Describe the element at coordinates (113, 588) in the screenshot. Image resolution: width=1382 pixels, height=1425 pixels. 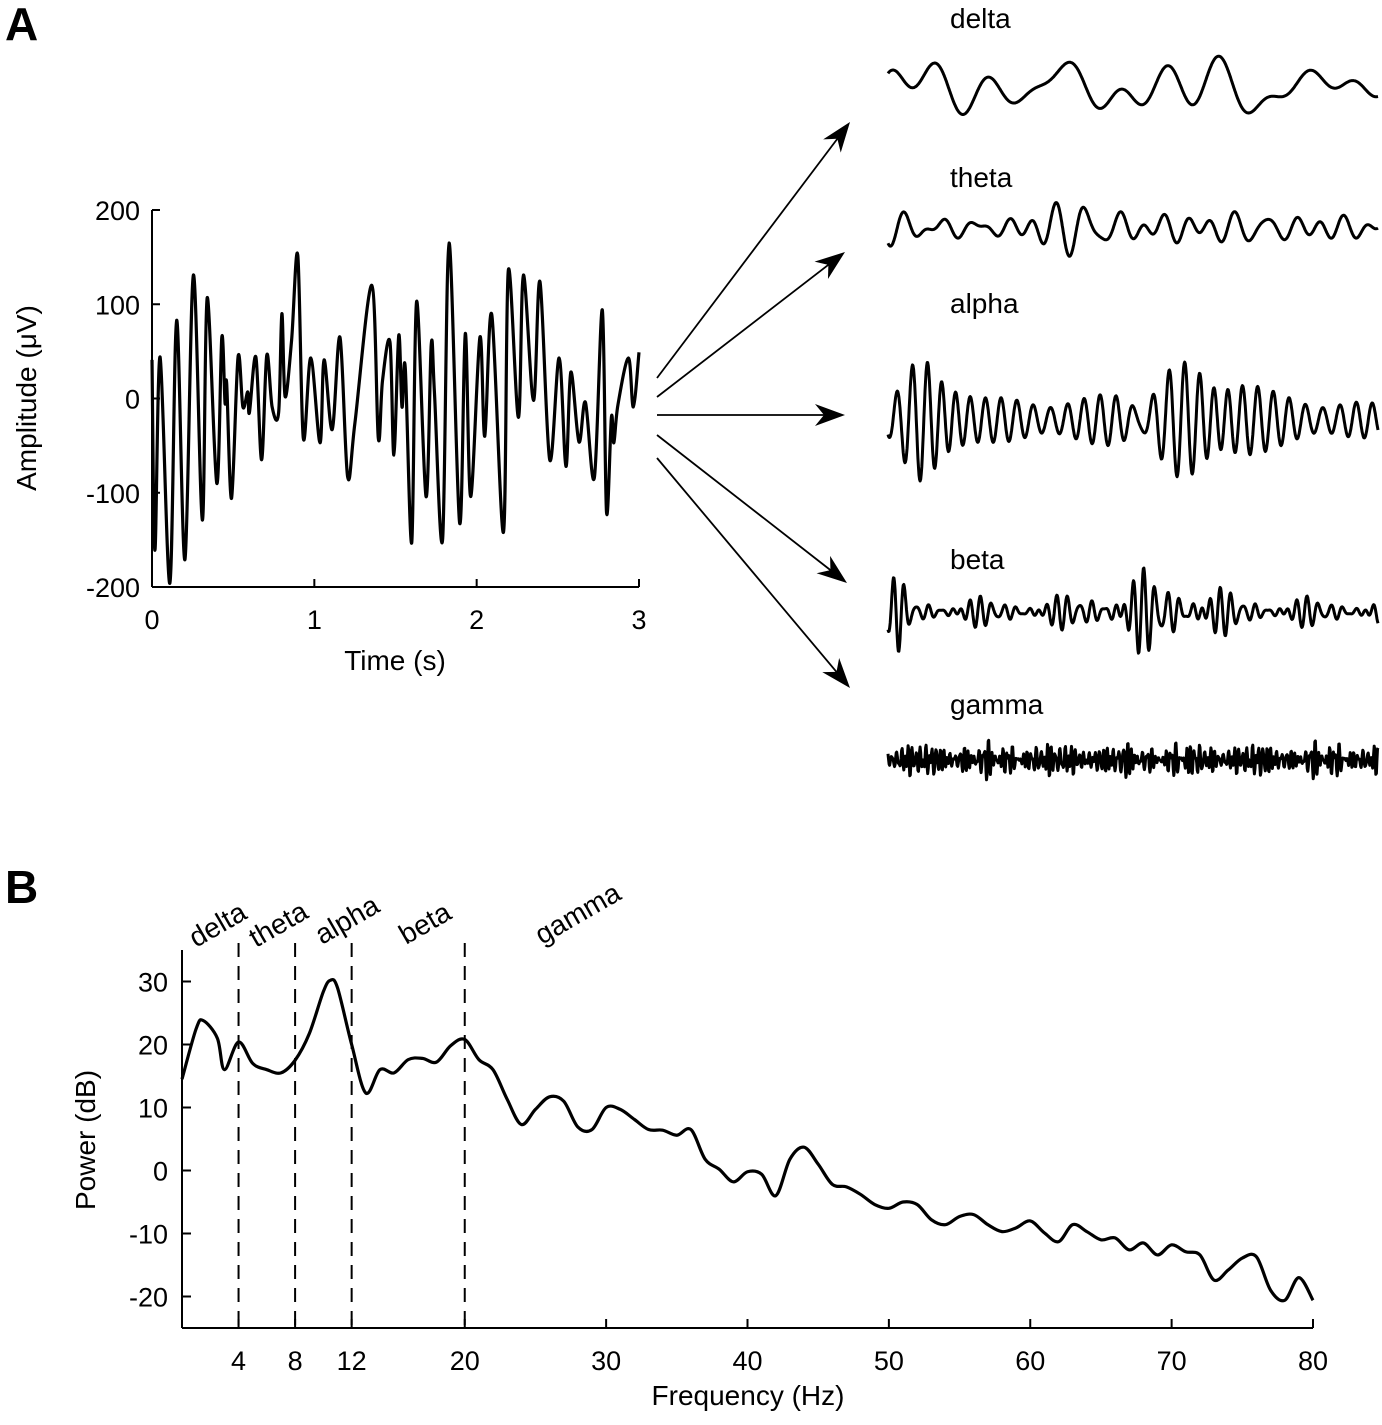
I see `raw-y-tick-label: -200` at that location.